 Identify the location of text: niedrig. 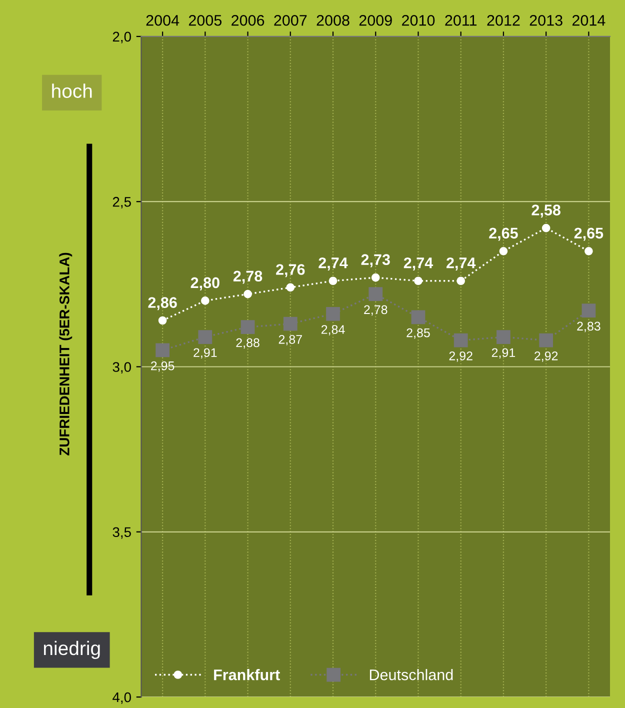
(72, 650).